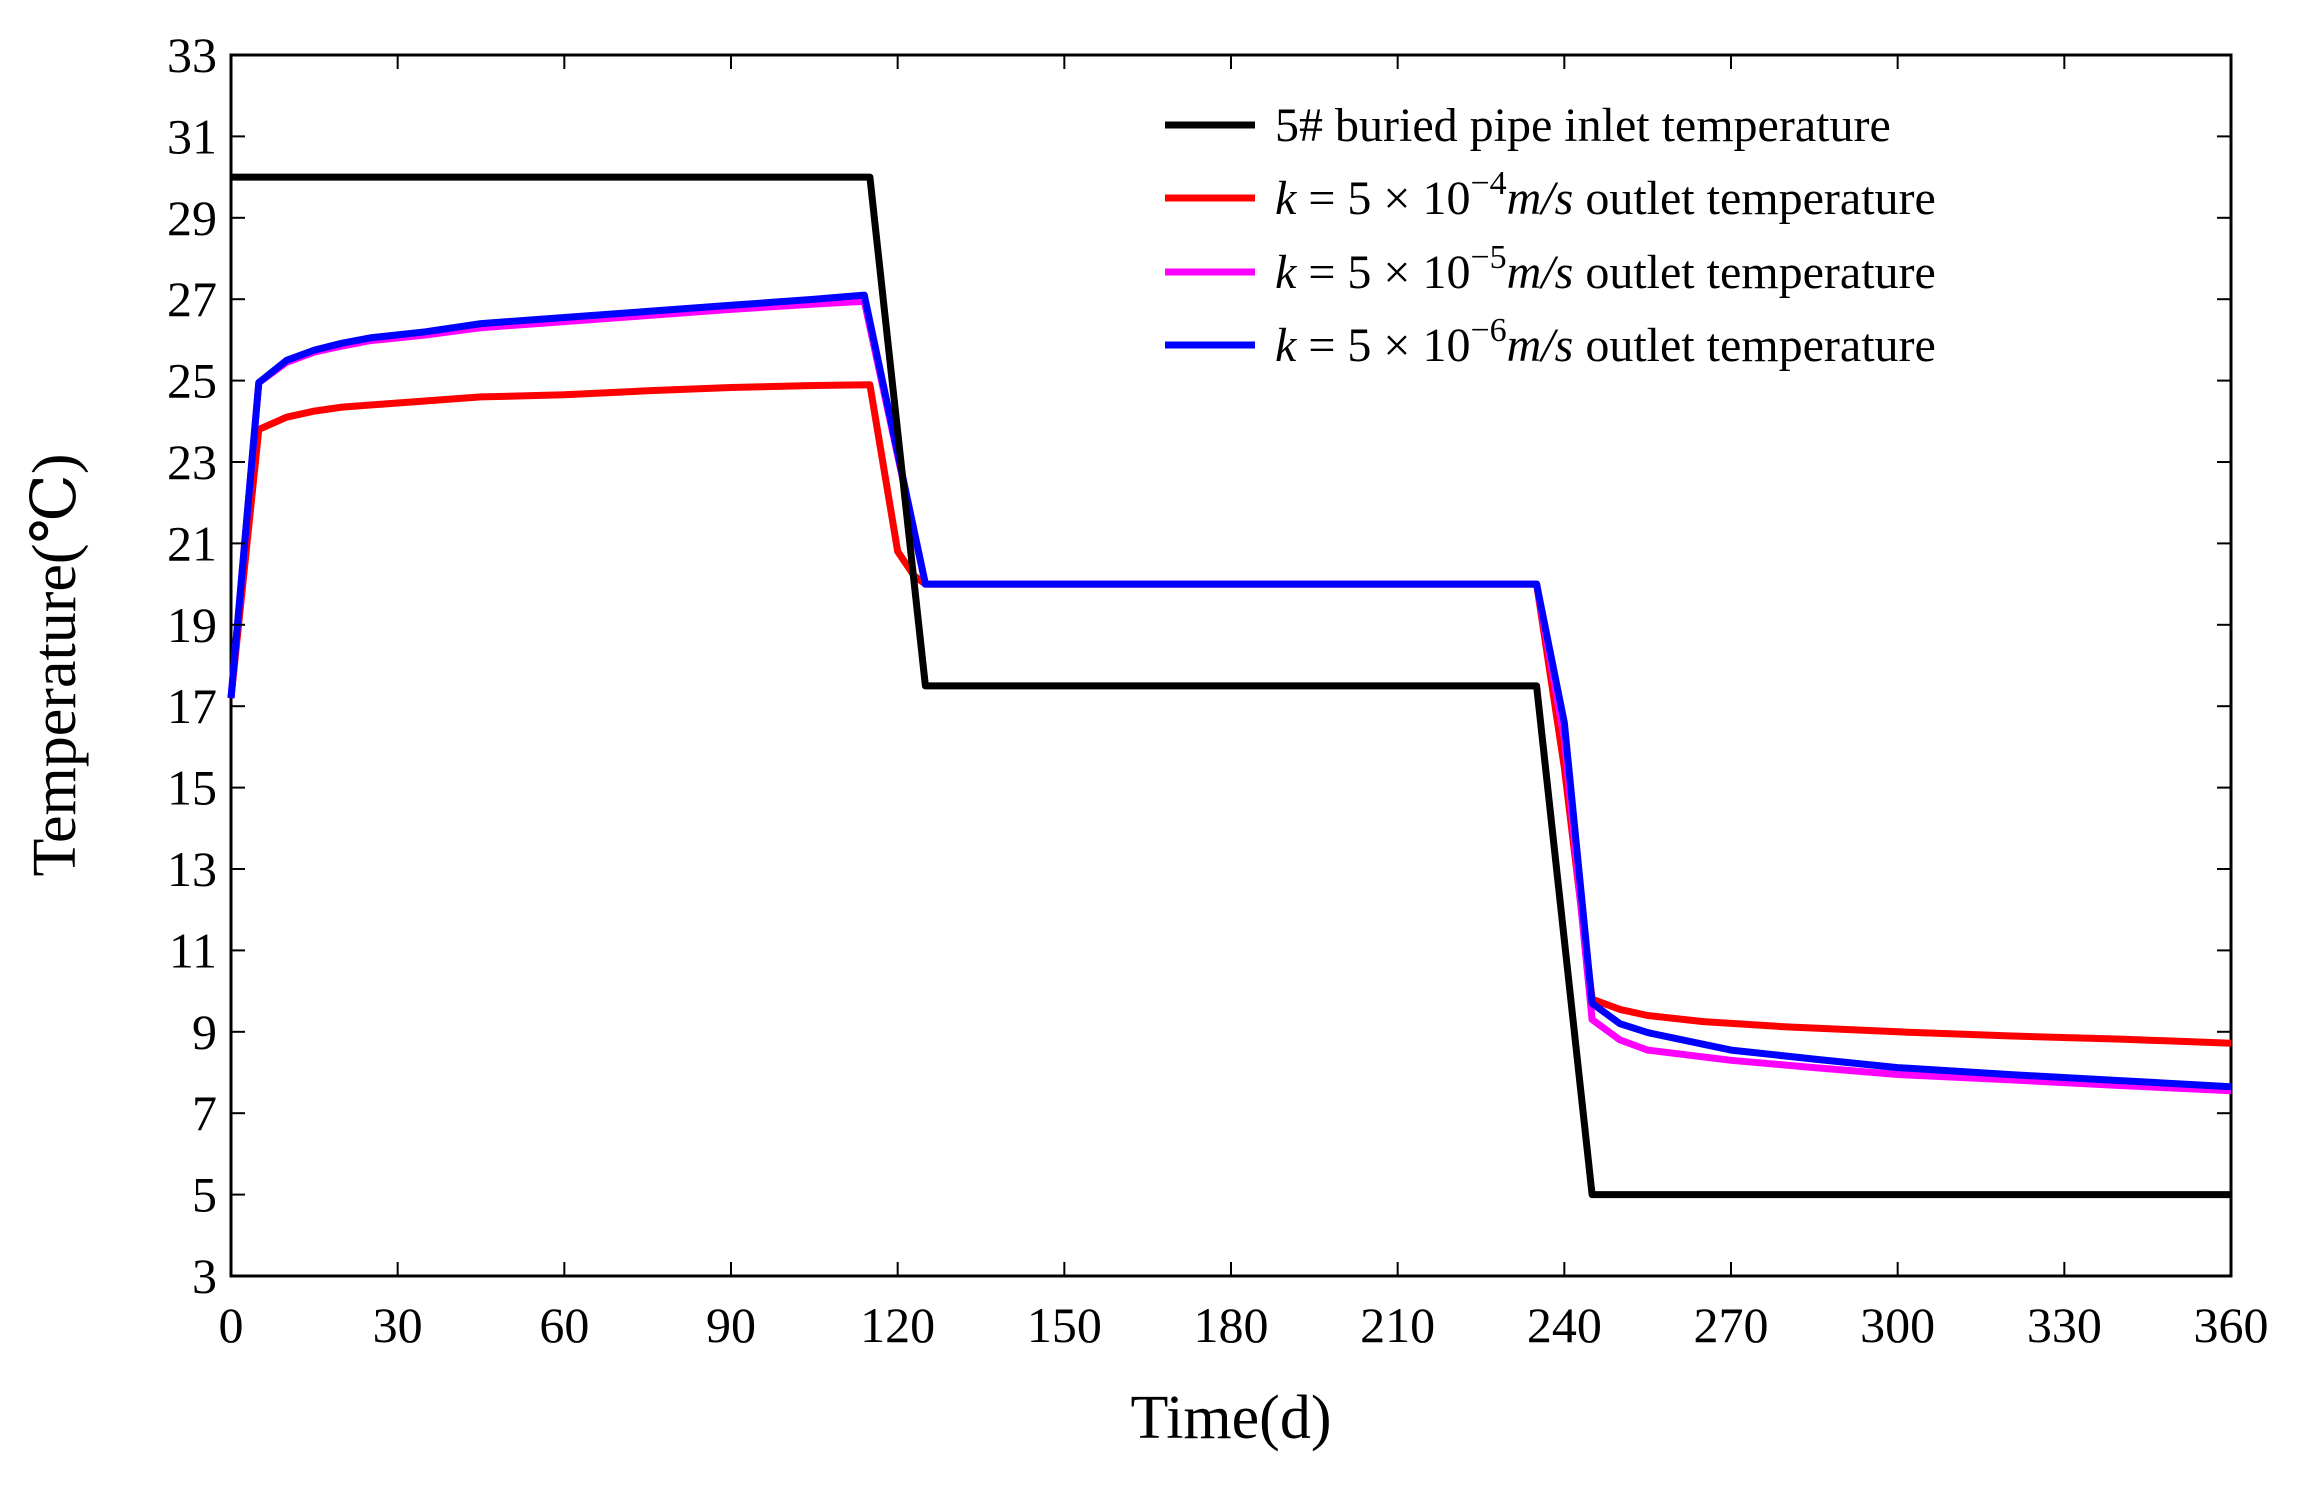  Describe the element at coordinates (192, 788) in the screenshot. I see `y-tick-label: 15` at that location.